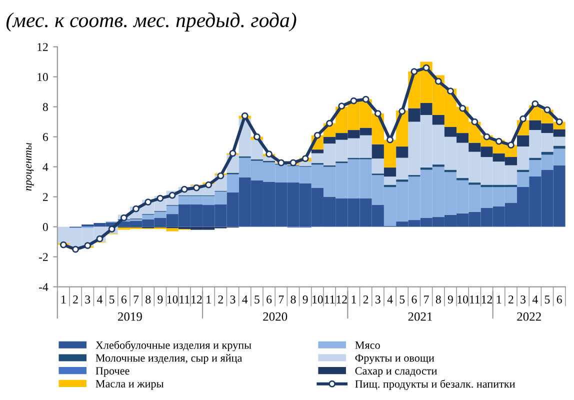  I want to click on legend-label: Хлебобулочные изделия и крупы, so click(174, 346).